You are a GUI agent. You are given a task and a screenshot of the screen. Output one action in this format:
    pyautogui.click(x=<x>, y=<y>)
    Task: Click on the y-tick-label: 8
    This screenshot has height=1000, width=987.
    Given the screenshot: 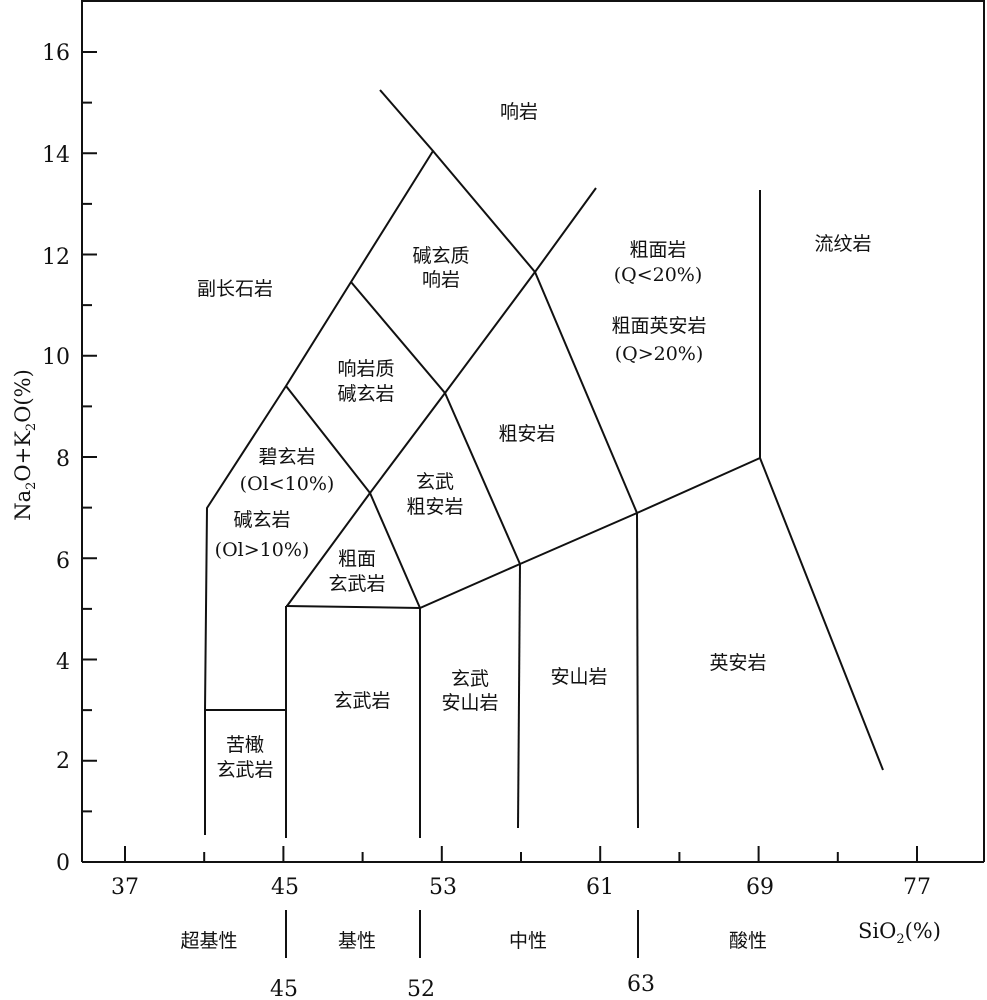 What is the action you would take?
    pyautogui.click(x=63, y=459)
    